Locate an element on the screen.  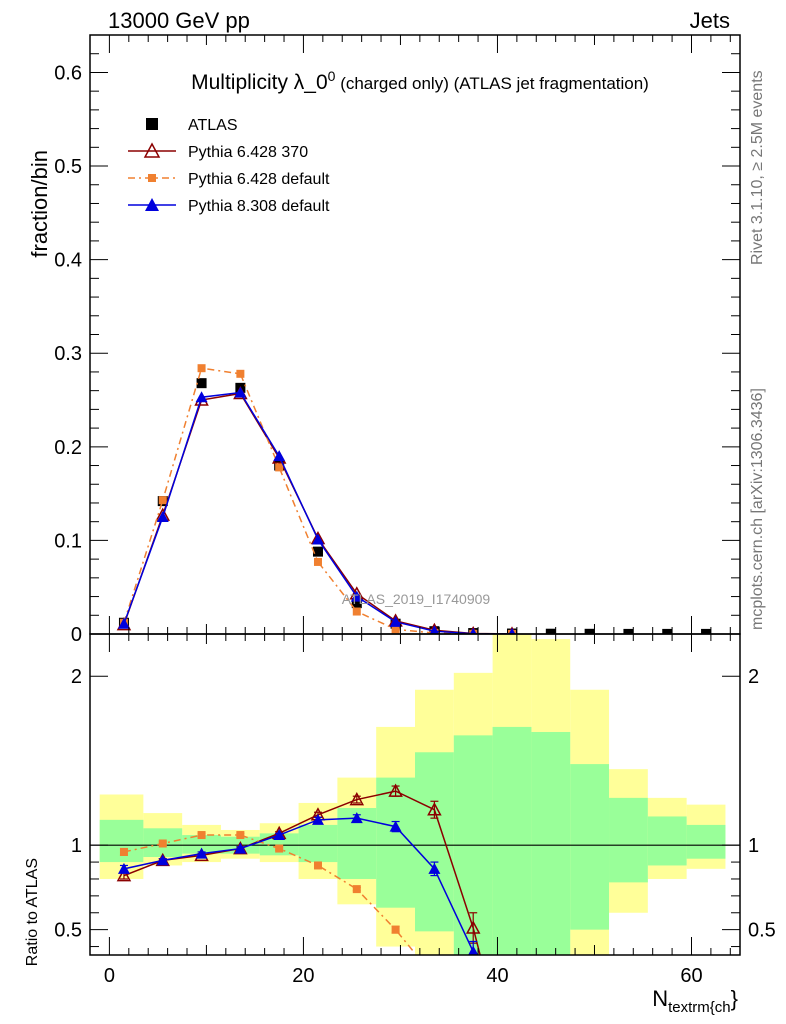
y-axis-label-main: fraction/bin is located at coordinates (39, 204).